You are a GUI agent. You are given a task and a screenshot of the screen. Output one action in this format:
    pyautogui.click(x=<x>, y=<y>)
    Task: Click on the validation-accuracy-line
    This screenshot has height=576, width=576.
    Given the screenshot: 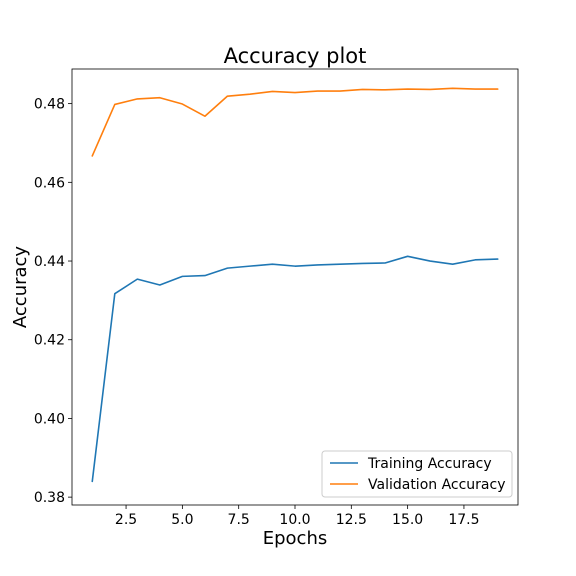 What is the action you would take?
    pyautogui.click(x=295, y=122)
    